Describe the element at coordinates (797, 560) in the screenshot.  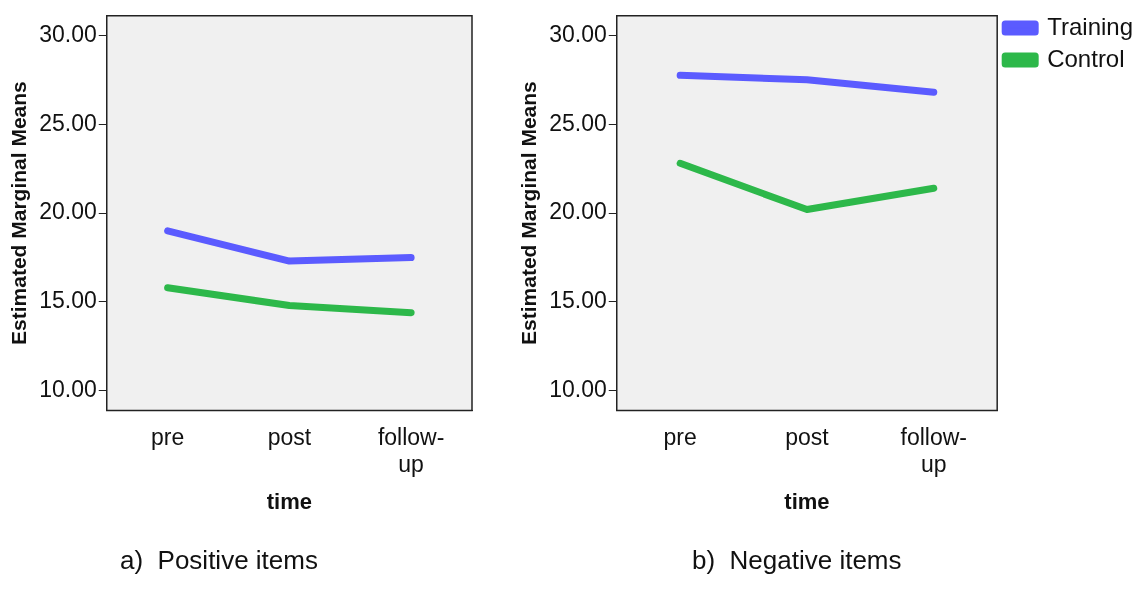
I see `text: b) Negative items` at that location.